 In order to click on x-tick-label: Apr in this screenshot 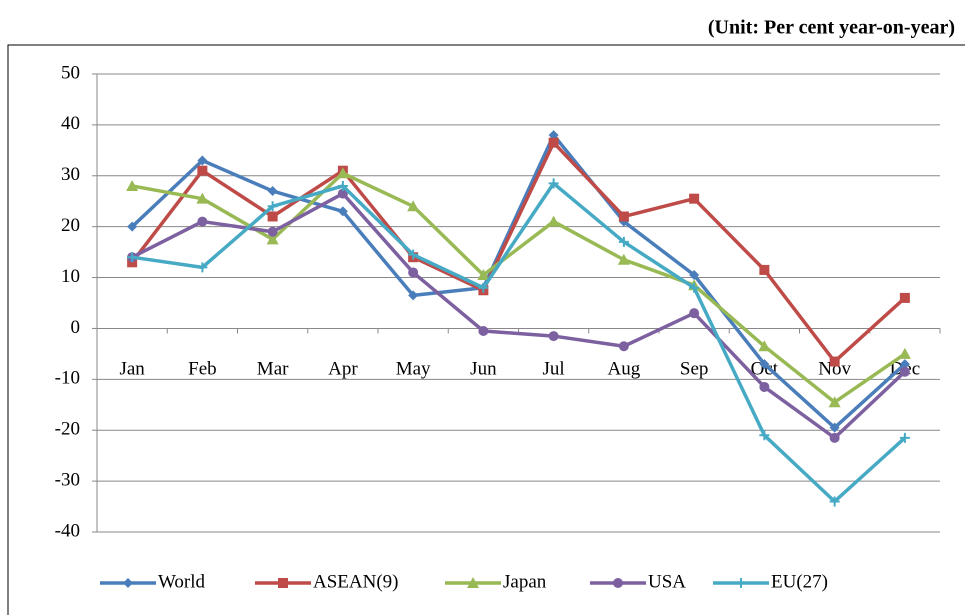, I will do `click(343, 368)`.